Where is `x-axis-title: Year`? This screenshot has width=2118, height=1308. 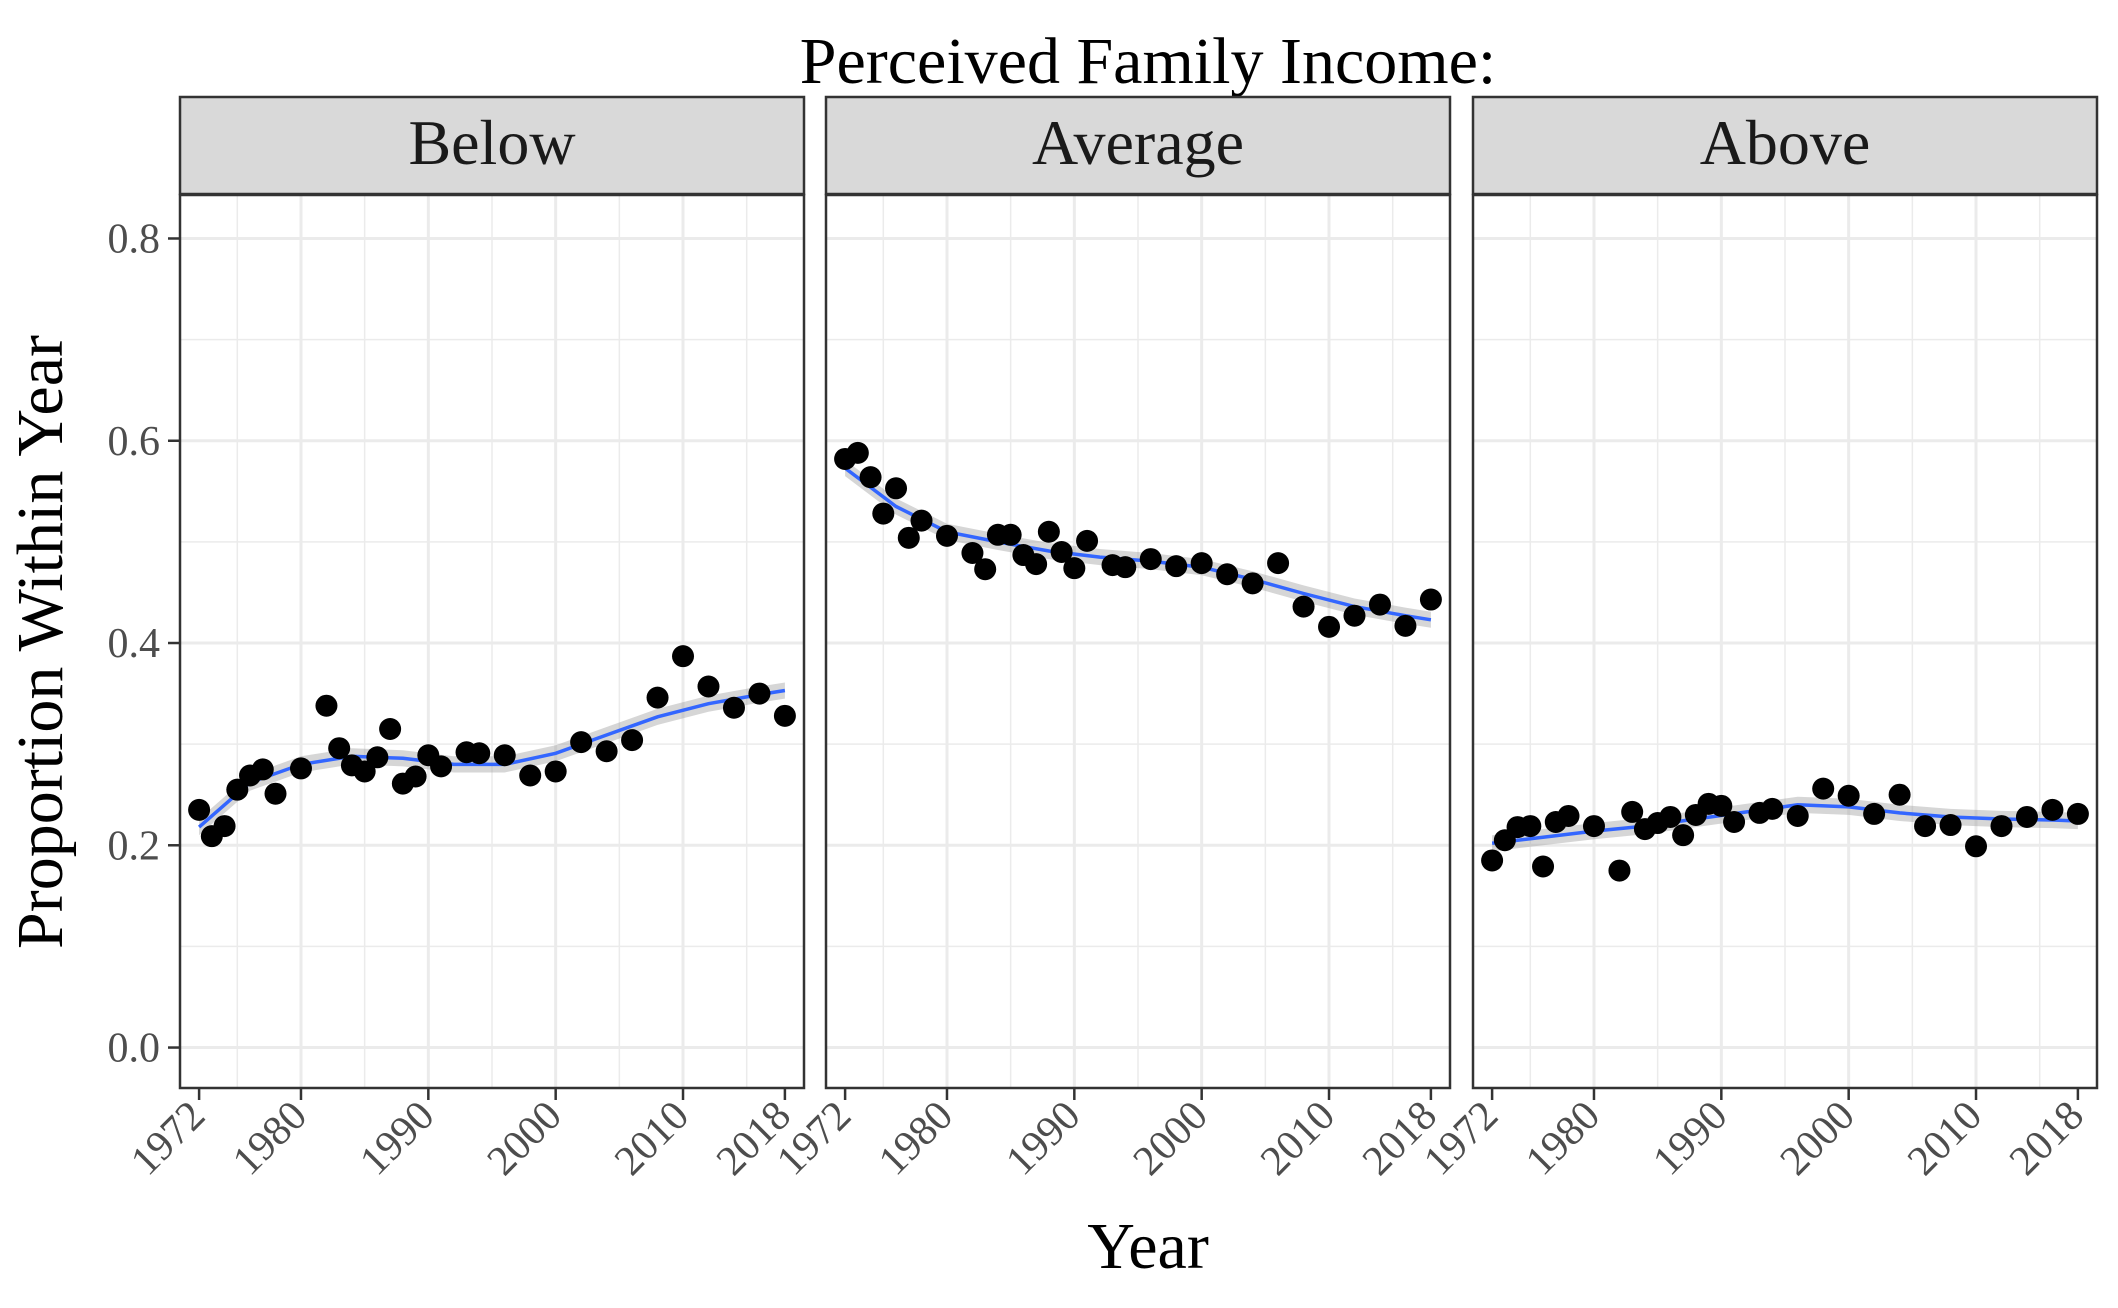
x-axis-title: Year is located at coordinates (1148, 1246).